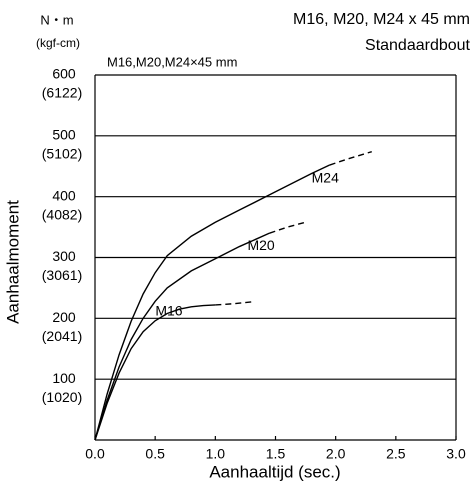 The image size is (473, 487). I want to click on y2-tick-label: (5102), so click(62, 154).